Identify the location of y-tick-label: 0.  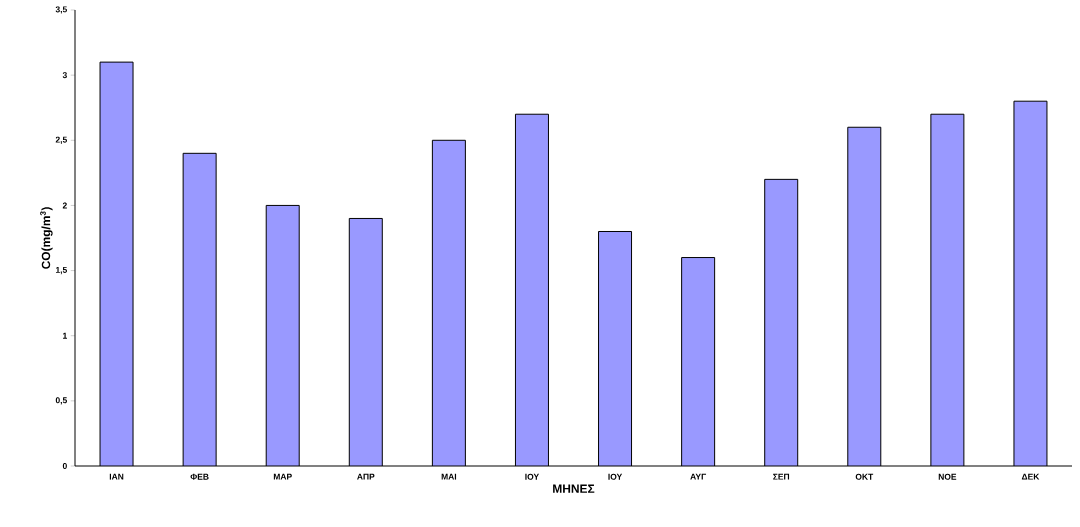
(64, 466).